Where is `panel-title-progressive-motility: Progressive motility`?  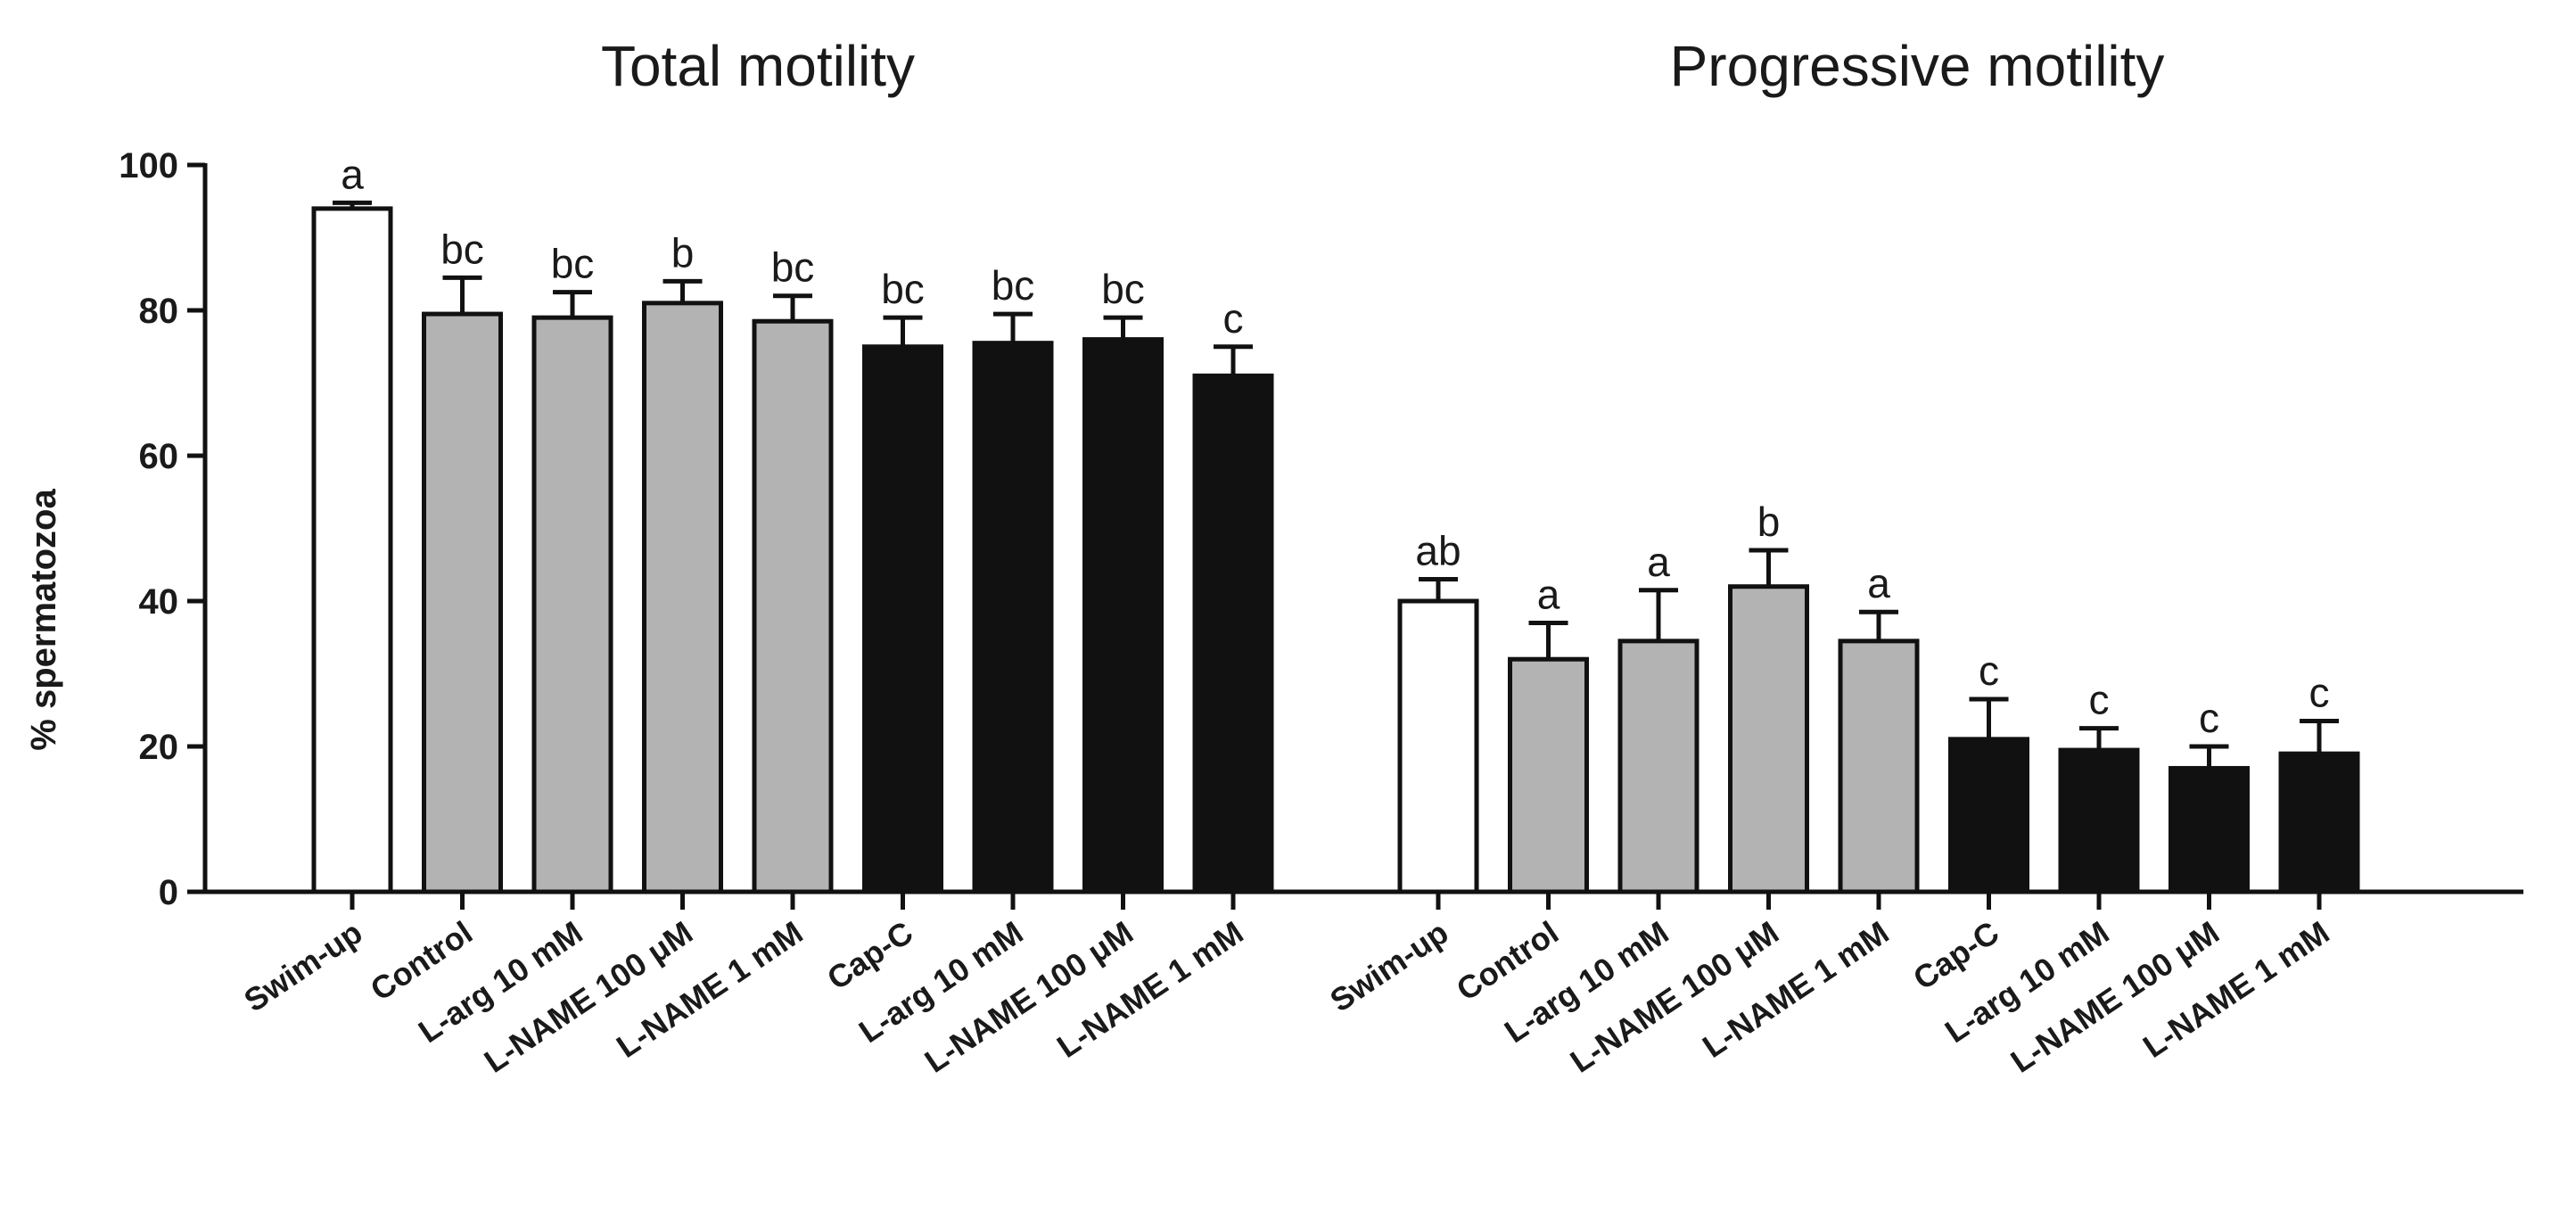 panel-title-progressive-motility: Progressive motility is located at coordinates (1917, 66).